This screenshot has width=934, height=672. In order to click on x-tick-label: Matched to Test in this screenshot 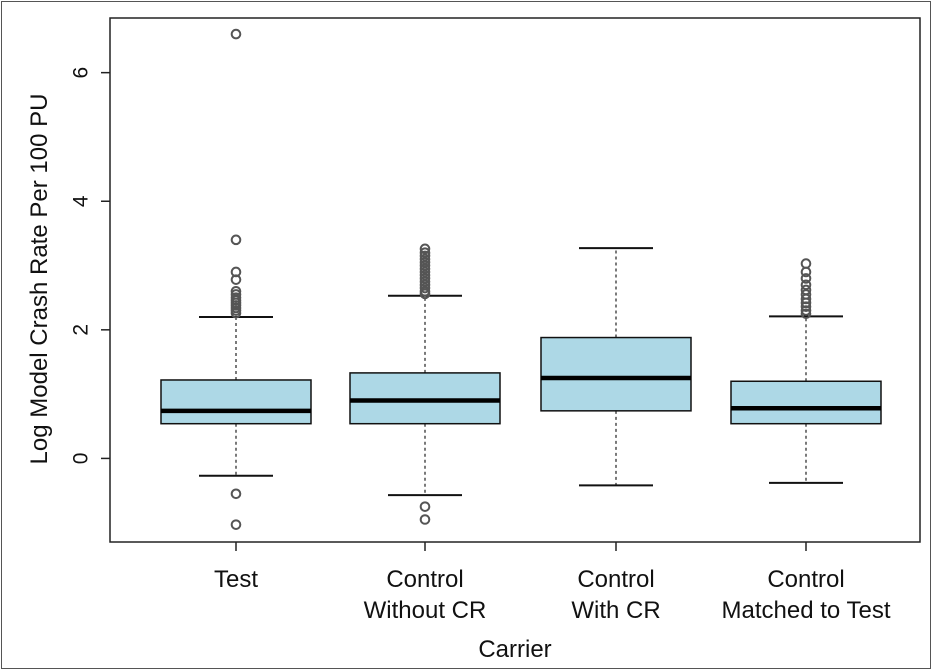, I will do `click(806, 610)`.